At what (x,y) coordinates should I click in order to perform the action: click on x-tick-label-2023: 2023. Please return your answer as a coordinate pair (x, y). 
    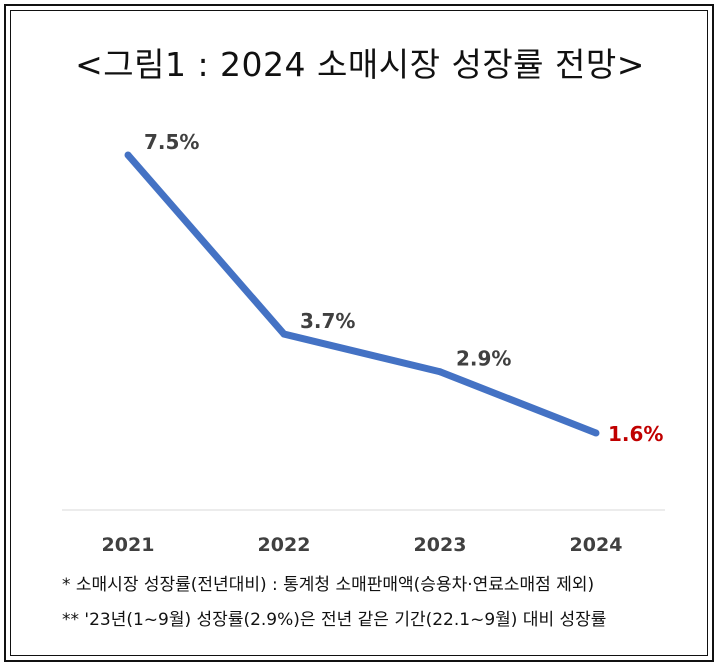
    Looking at the image, I should click on (440, 545).